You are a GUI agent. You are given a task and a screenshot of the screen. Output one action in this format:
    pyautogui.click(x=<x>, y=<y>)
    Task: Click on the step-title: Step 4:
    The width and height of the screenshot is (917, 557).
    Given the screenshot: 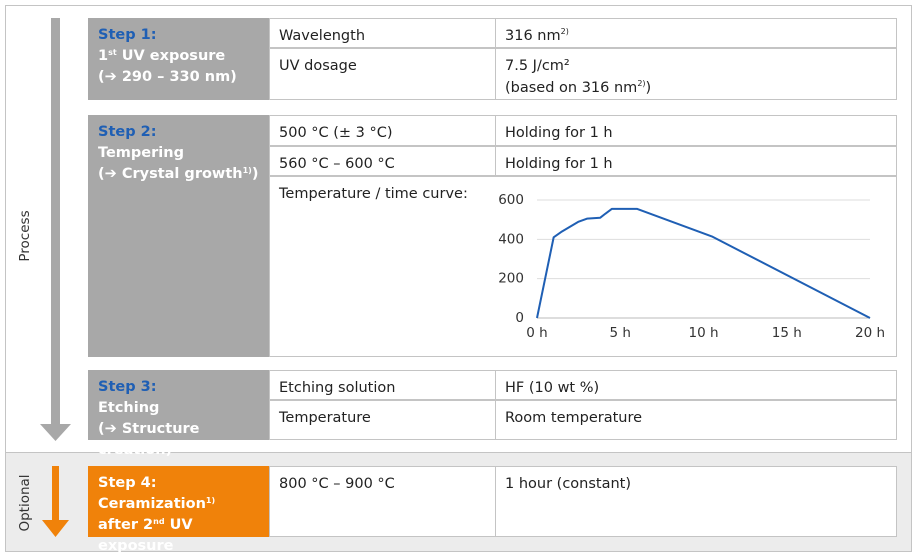 What is the action you would take?
    pyautogui.click(x=127, y=483)
    